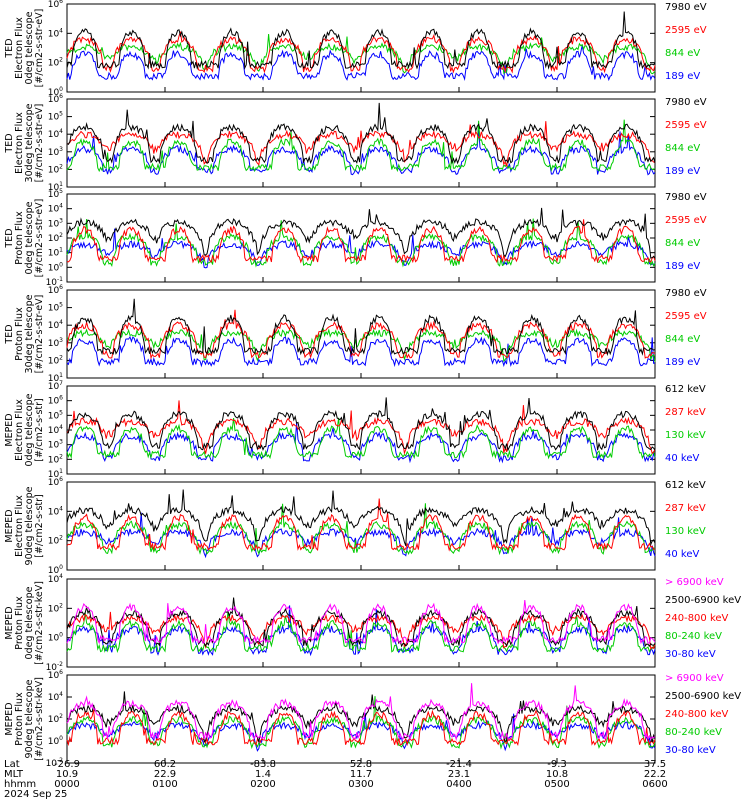  I want to click on lat-label: -9.3, so click(557, 764).